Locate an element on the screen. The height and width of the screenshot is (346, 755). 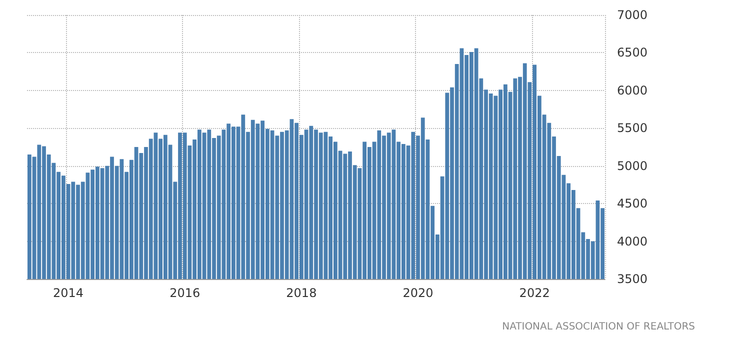
y-tick-label: 5000 is located at coordinates (632, 165).